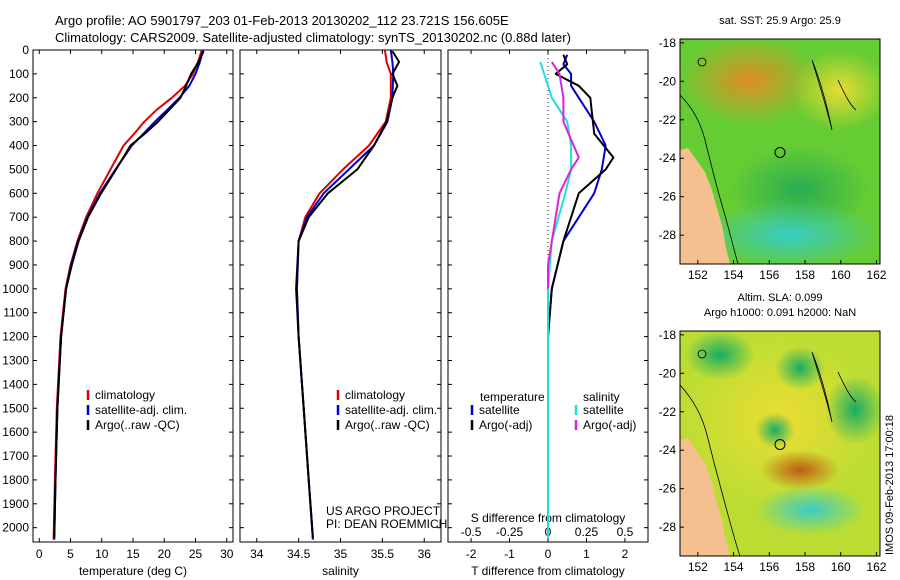 The image size is (900, 580). Describe the element at coordinates (876, 567) in the screenshot. I see `sla-lon-tick-label: 162` at that location.